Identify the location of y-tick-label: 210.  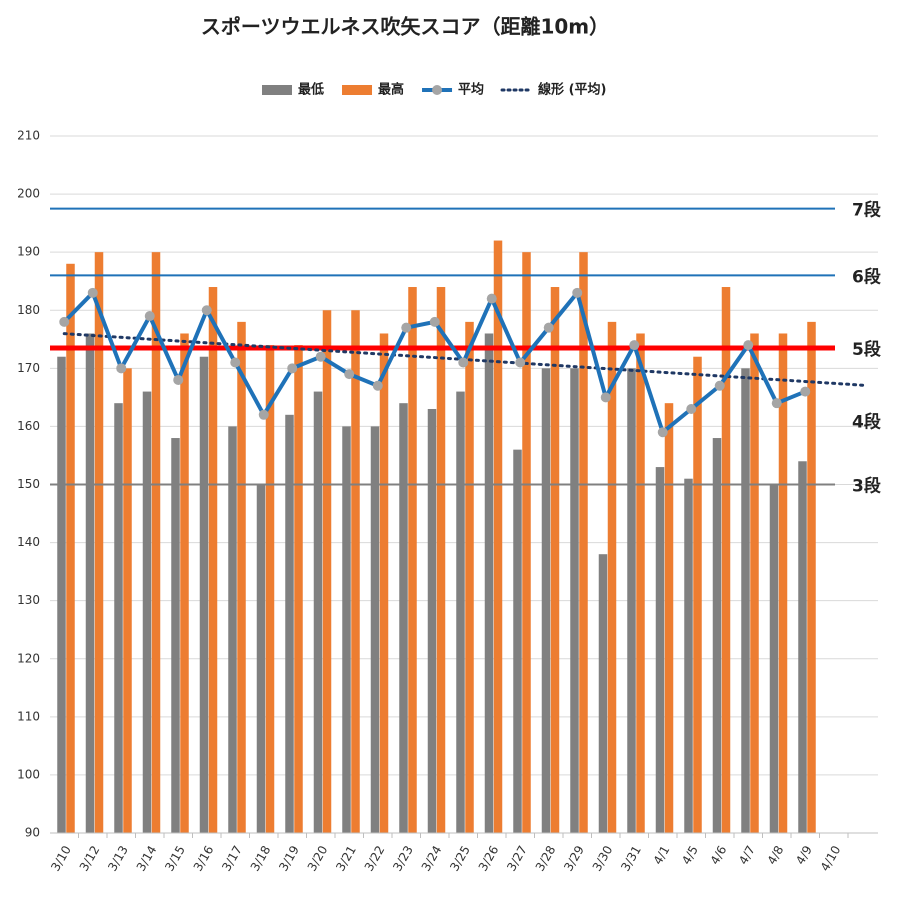
(28, 136).